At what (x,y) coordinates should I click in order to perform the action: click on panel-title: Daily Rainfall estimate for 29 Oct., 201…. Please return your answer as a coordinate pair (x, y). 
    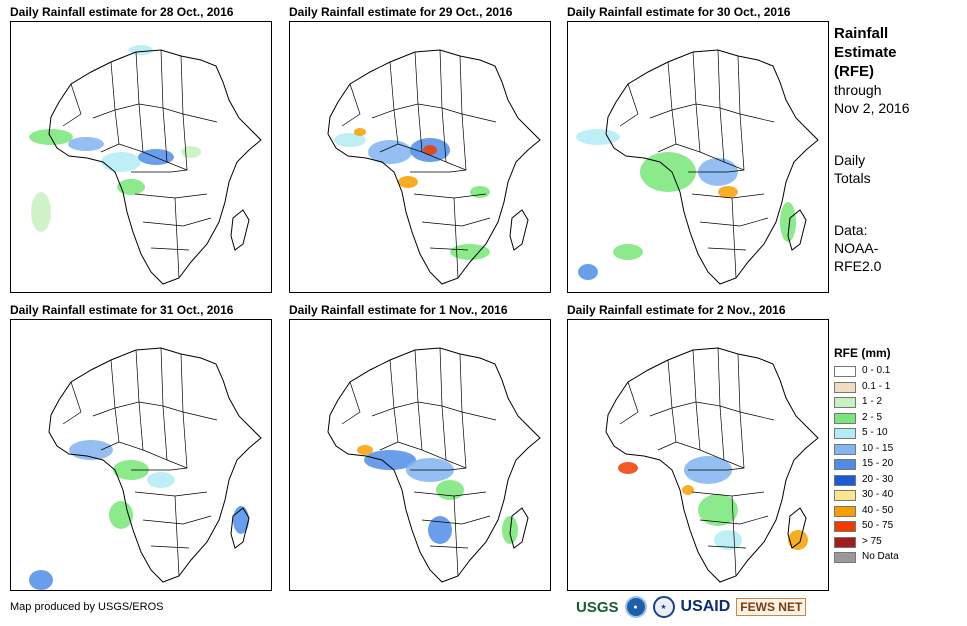
    Looking at the image, I should click on (401, 12).